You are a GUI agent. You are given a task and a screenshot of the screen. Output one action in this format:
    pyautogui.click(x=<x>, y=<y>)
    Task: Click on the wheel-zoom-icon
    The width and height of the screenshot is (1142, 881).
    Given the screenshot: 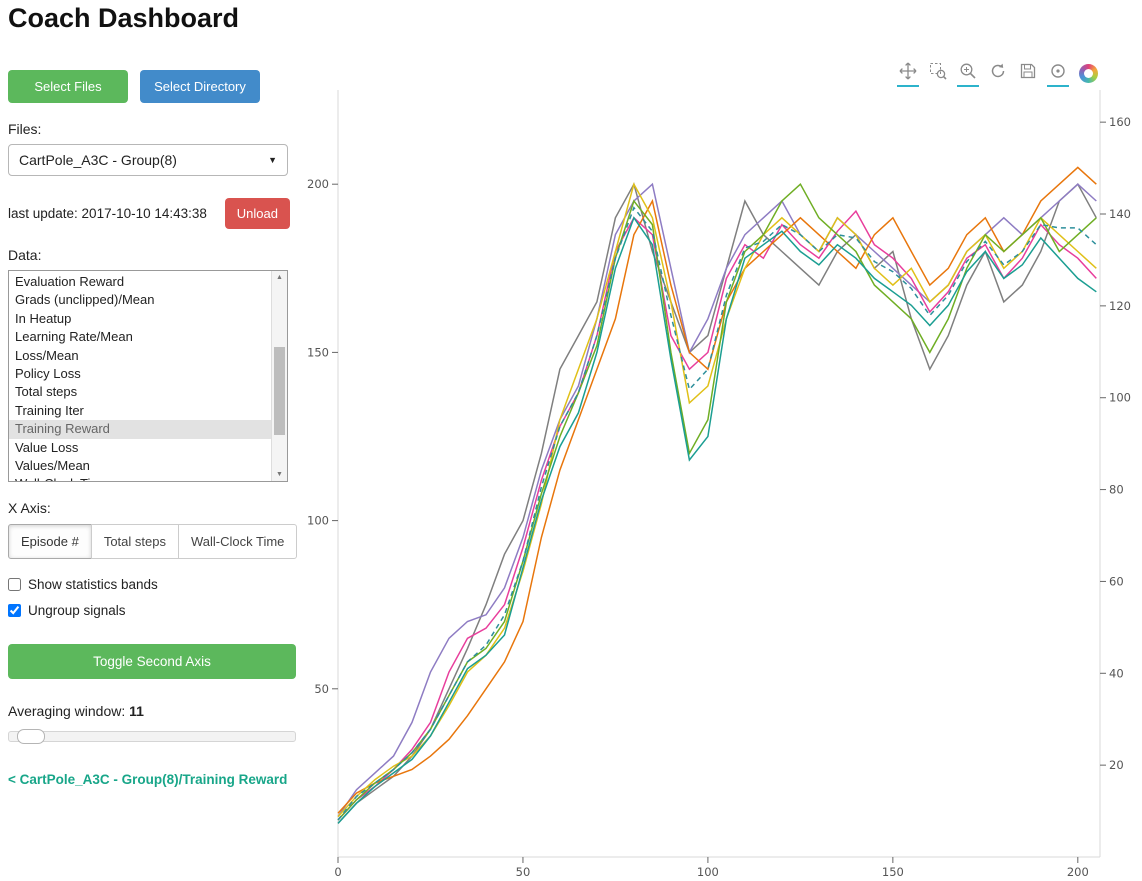 What is the action you would take?
    pyautogui.click(x=968, y=71)
    